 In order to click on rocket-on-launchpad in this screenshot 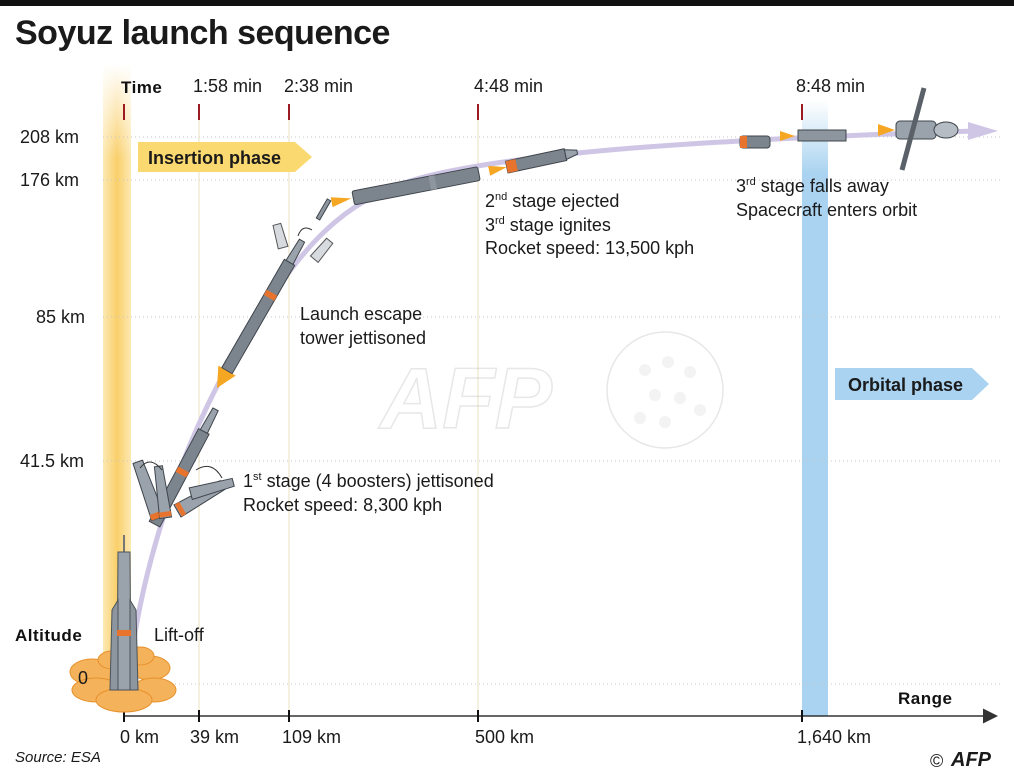, I will do `click(124, 613)`.